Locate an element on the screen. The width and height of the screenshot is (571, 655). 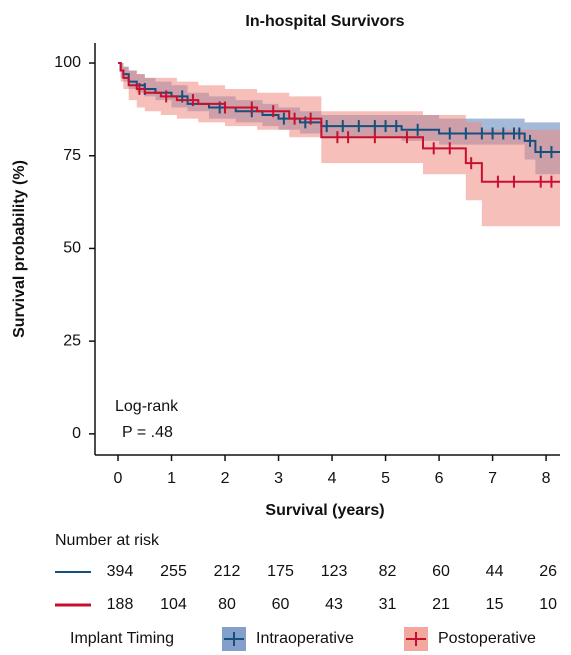
x-tick-label: 6 is located at coordinates (439, 478).